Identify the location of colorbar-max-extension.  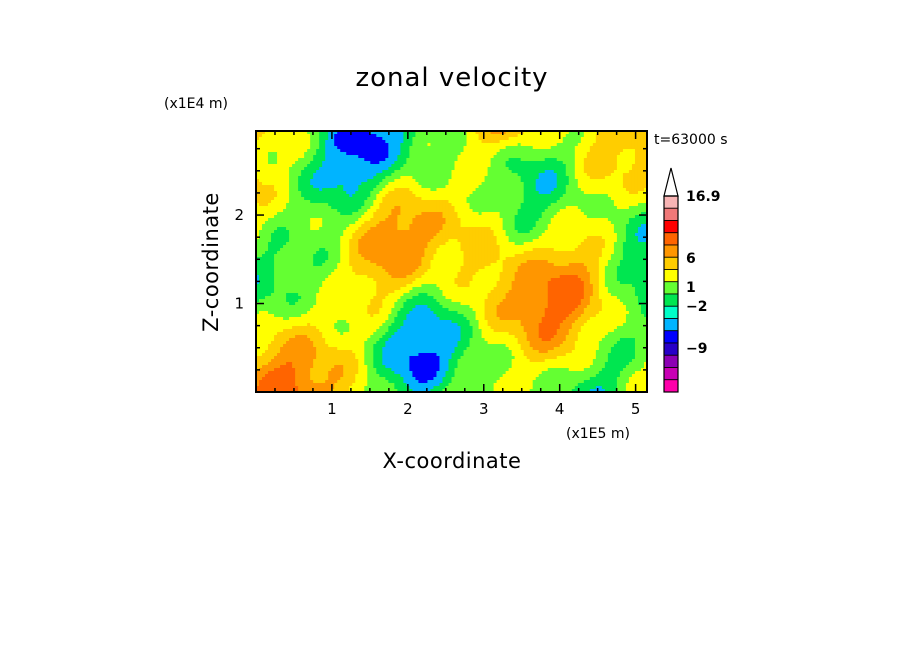
(671, 182).